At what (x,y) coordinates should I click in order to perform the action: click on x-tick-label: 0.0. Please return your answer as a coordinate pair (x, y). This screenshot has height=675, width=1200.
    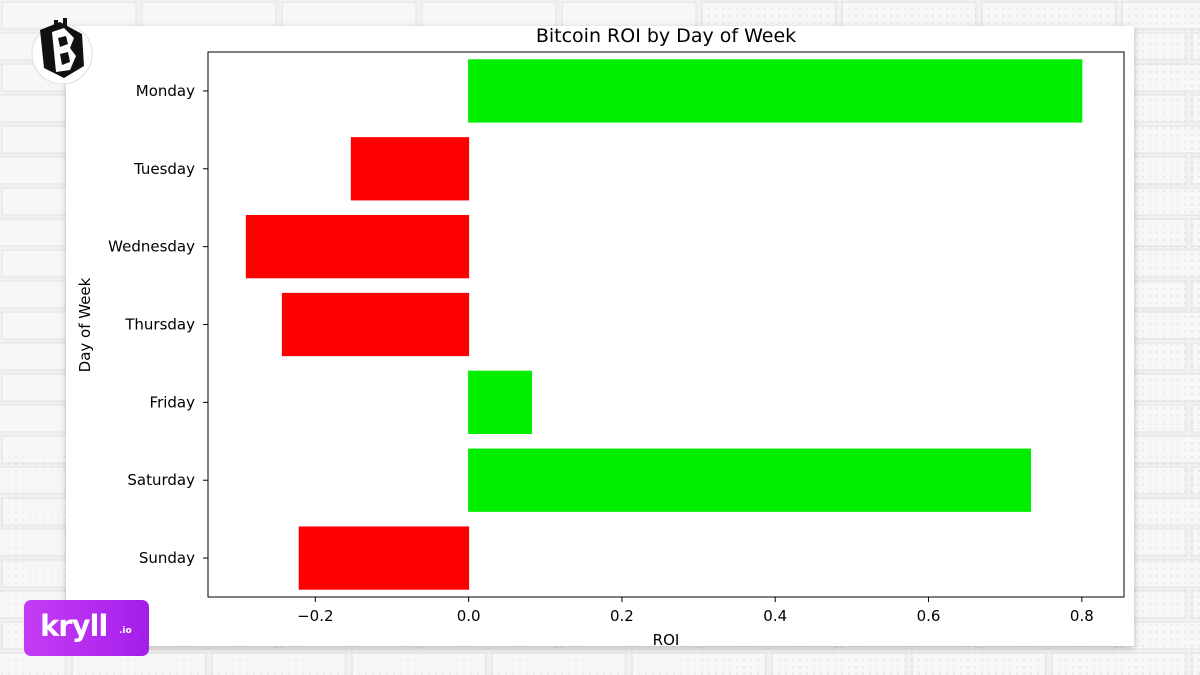
    Looking at the image, I should click on (469, 616).